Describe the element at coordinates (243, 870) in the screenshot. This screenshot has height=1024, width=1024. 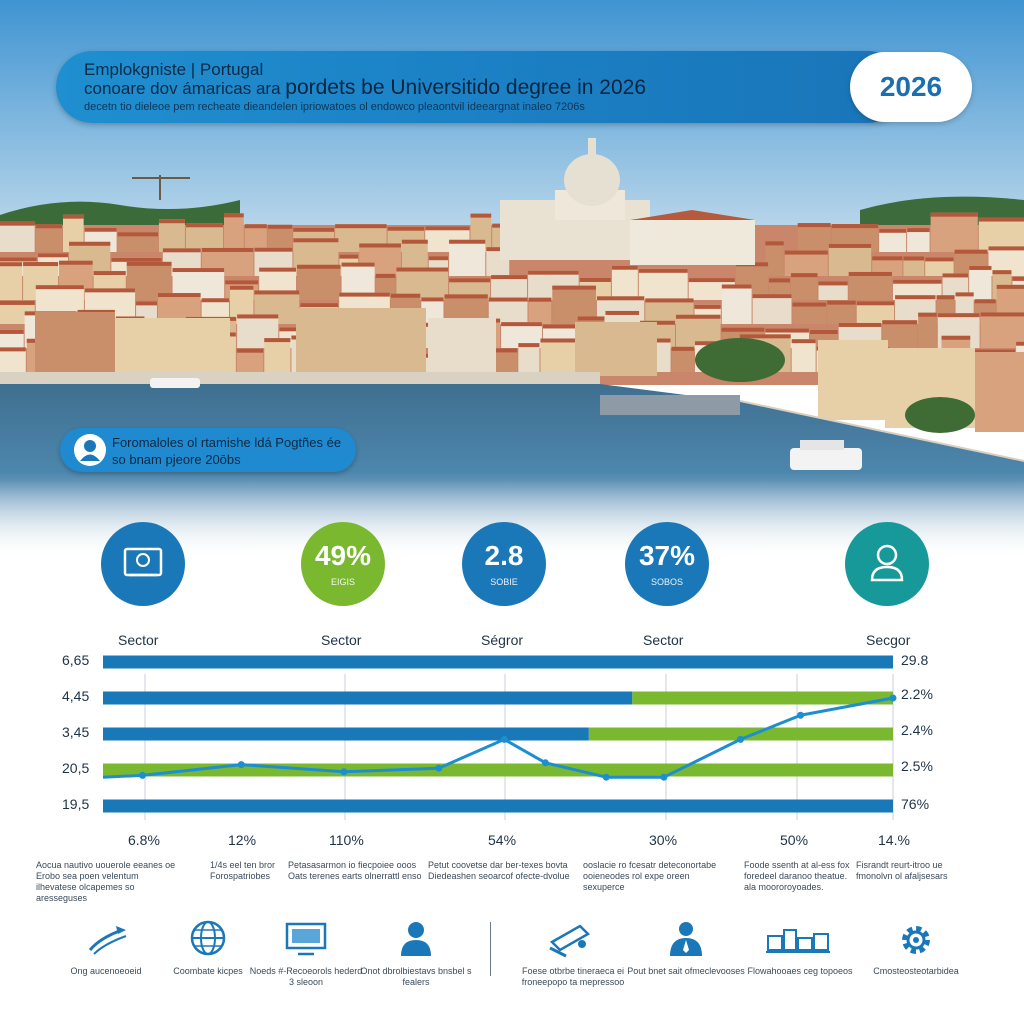
I see `description-text: 1/4s eel ten bror Forospatriobes` at that location.